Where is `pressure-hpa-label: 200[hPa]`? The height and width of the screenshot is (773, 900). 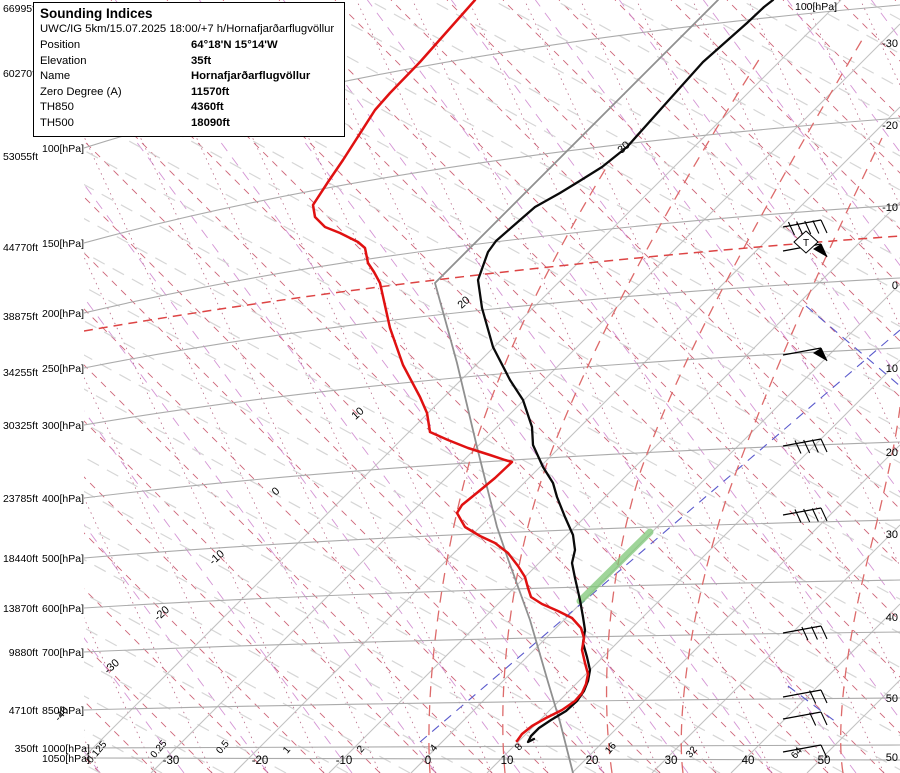 pressure-hpa-label: 200[hPa] is located at coordinates (63, 314).